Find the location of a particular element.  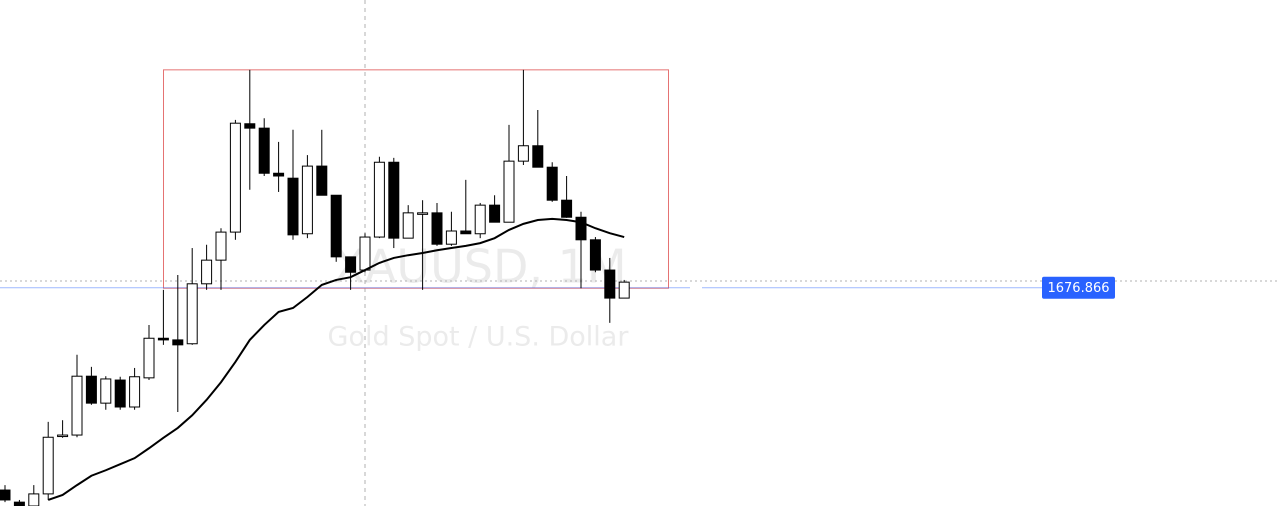

price-label: 1676.866 is located at coordinates (1078, 288).